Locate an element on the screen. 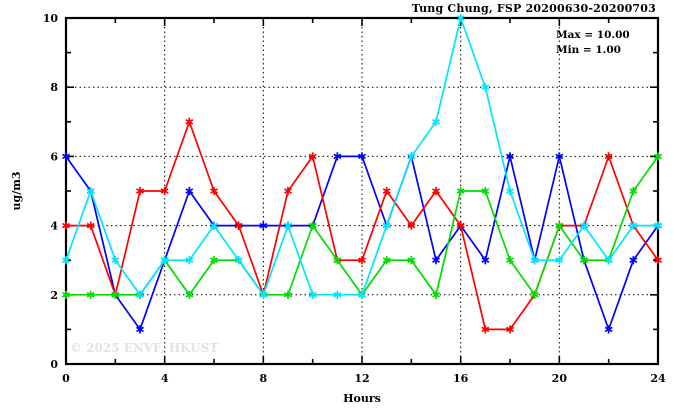 The width and height of the screenshot is (674, 409). y-tick-label: 10 is located at coordinates (51, 18).